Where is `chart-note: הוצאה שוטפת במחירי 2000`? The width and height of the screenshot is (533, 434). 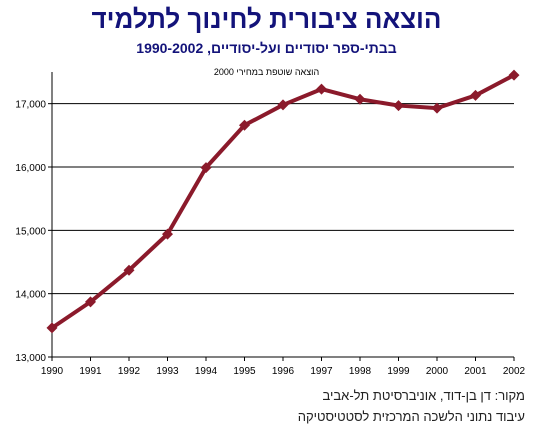 chart-note: הוצאה שוטפת במחירי 2000 is located at coordinates (266, 72).